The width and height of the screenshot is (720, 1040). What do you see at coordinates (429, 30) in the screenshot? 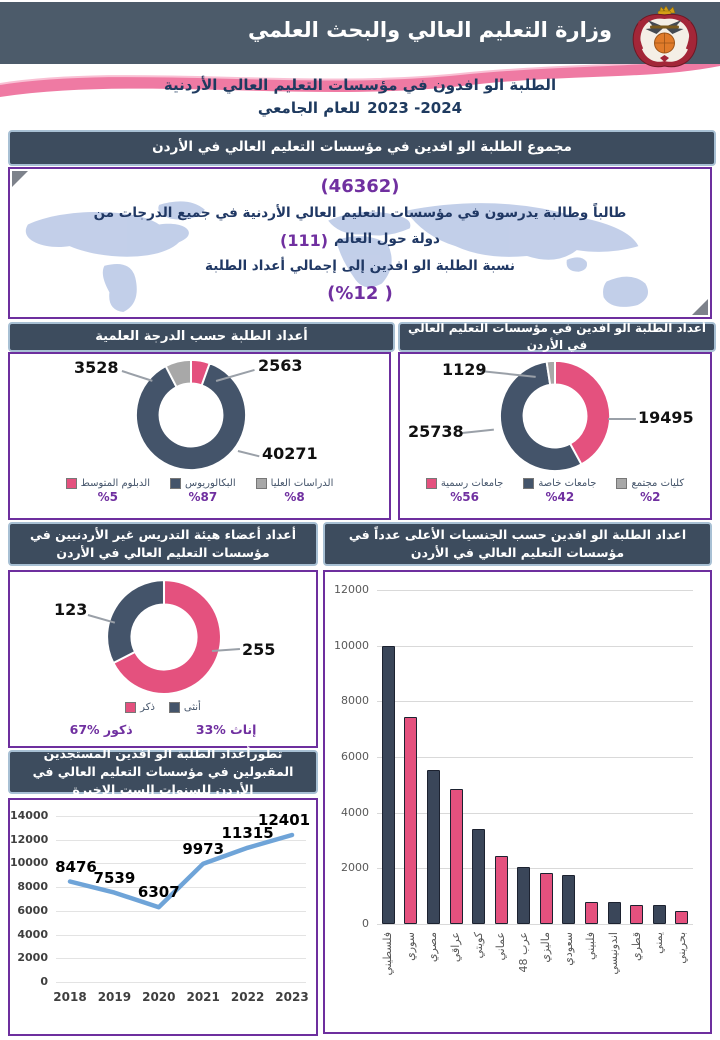
I see `ministry-title: وزارة التعليم العالي والبحث العلمي` at bounding box center [429, 30].